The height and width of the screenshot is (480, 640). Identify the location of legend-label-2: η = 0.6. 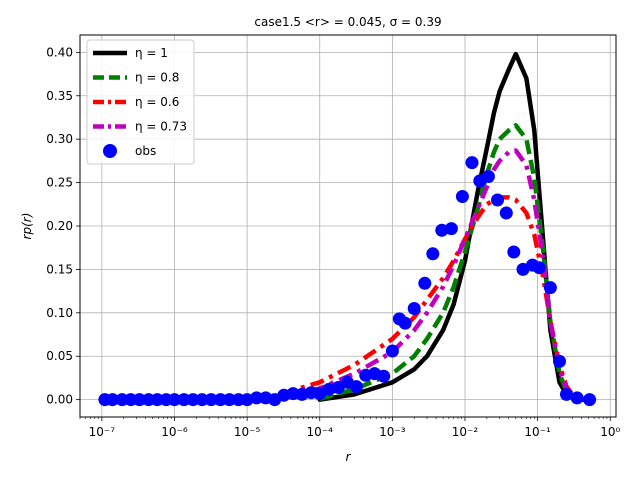
(157, 102).